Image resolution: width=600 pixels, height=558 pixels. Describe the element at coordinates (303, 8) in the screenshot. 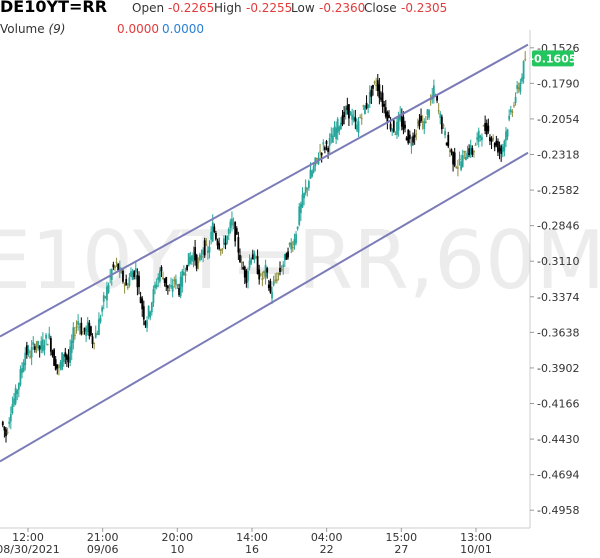

I see `low-label: Low` at that location.